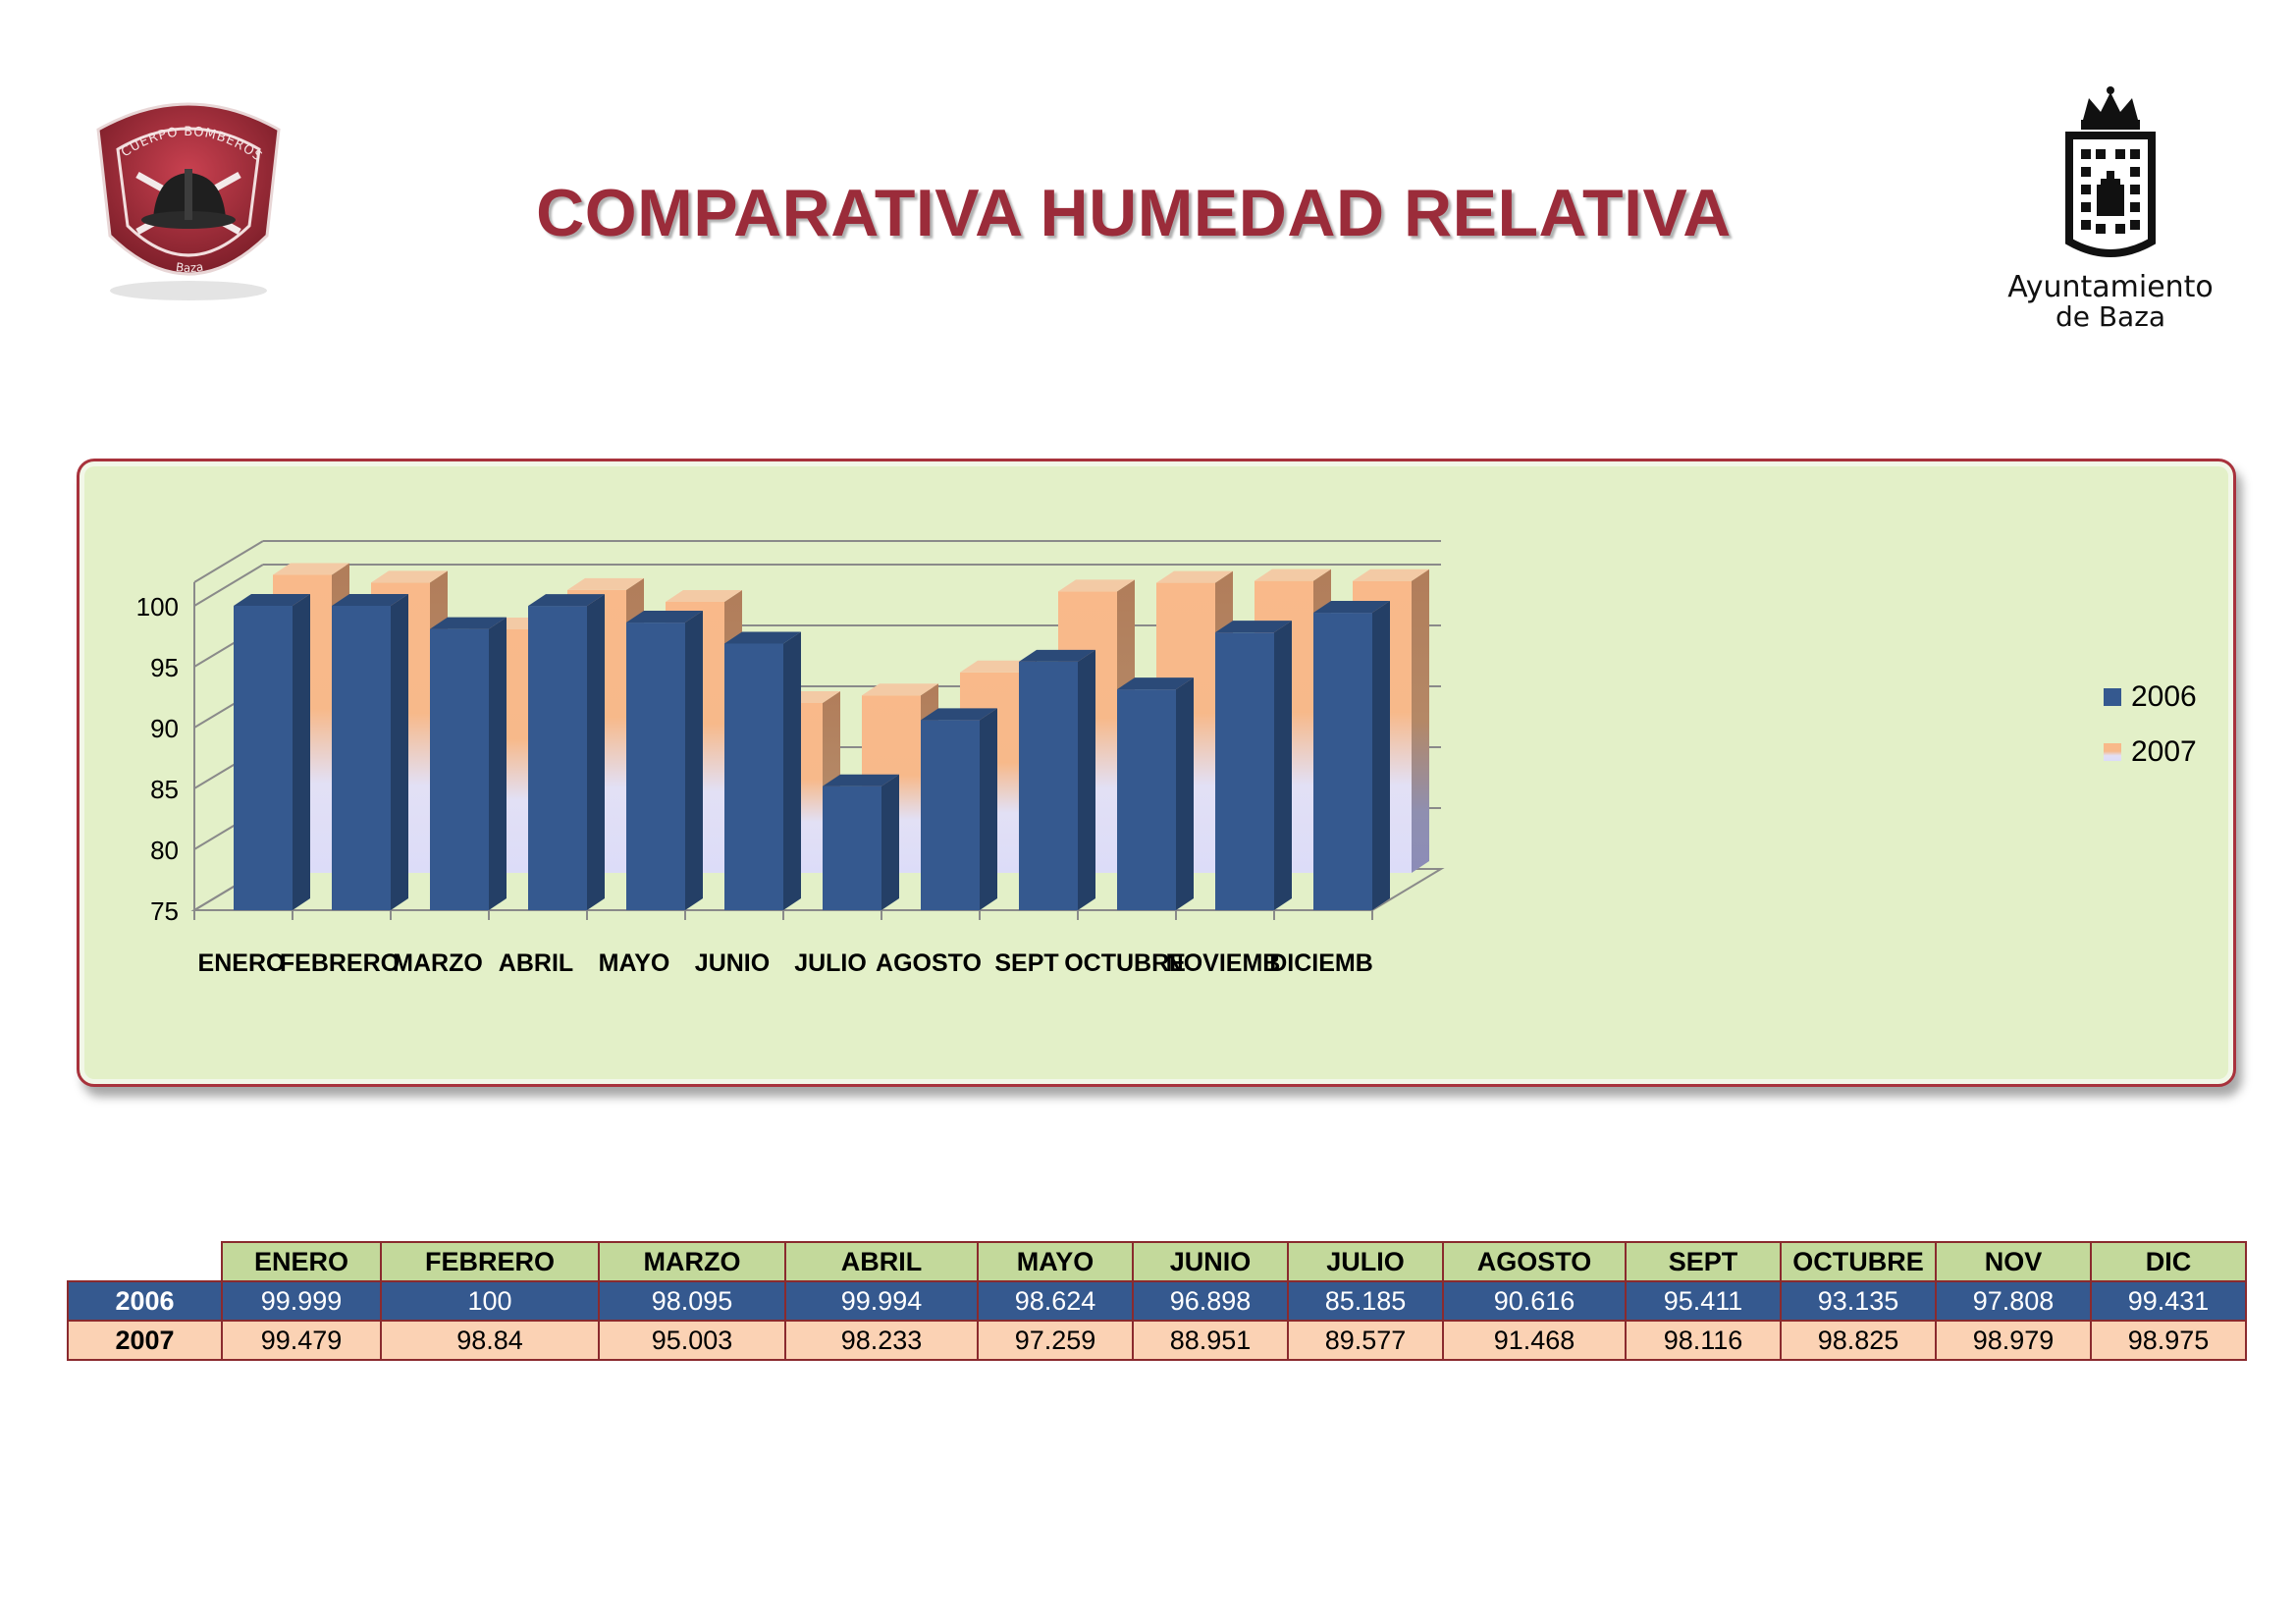  What do you see at coordinates (438, 963) in the screenshot?
I see `x-category-label: MARZO` at bounding box center [438, 963].